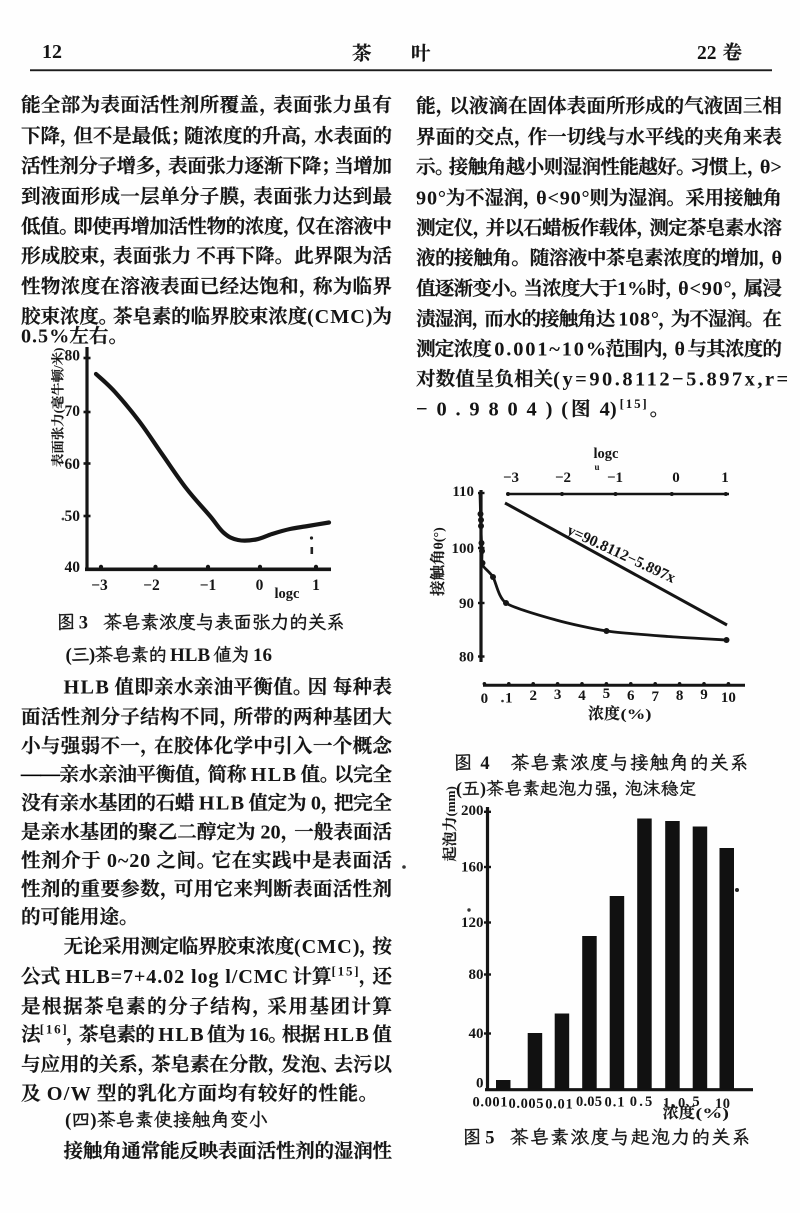  Describe the element at coordinates (641, 1102) in the screenshot. I see `svg-text: 0.5` at that location.